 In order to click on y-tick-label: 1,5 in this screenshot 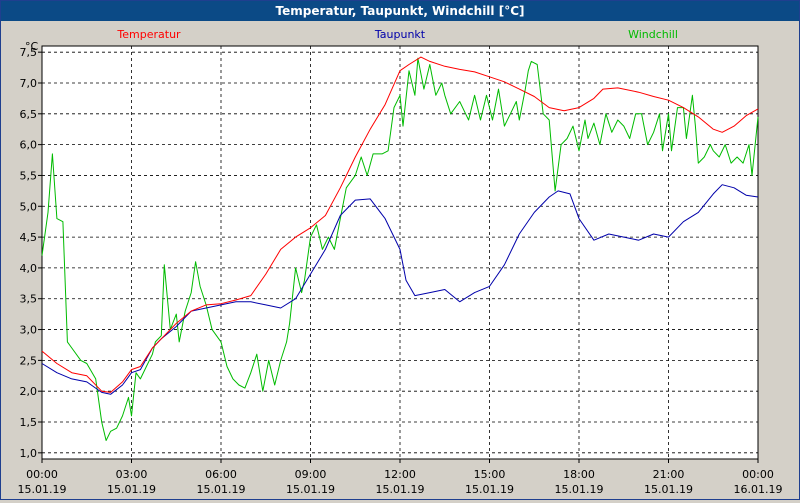, I will do `click(29, 422)`.